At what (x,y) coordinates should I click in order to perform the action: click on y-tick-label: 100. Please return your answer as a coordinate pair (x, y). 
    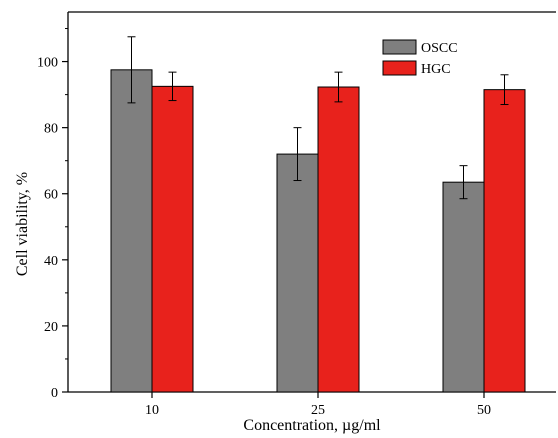
    Looking at the image, I should click on (47, 63).